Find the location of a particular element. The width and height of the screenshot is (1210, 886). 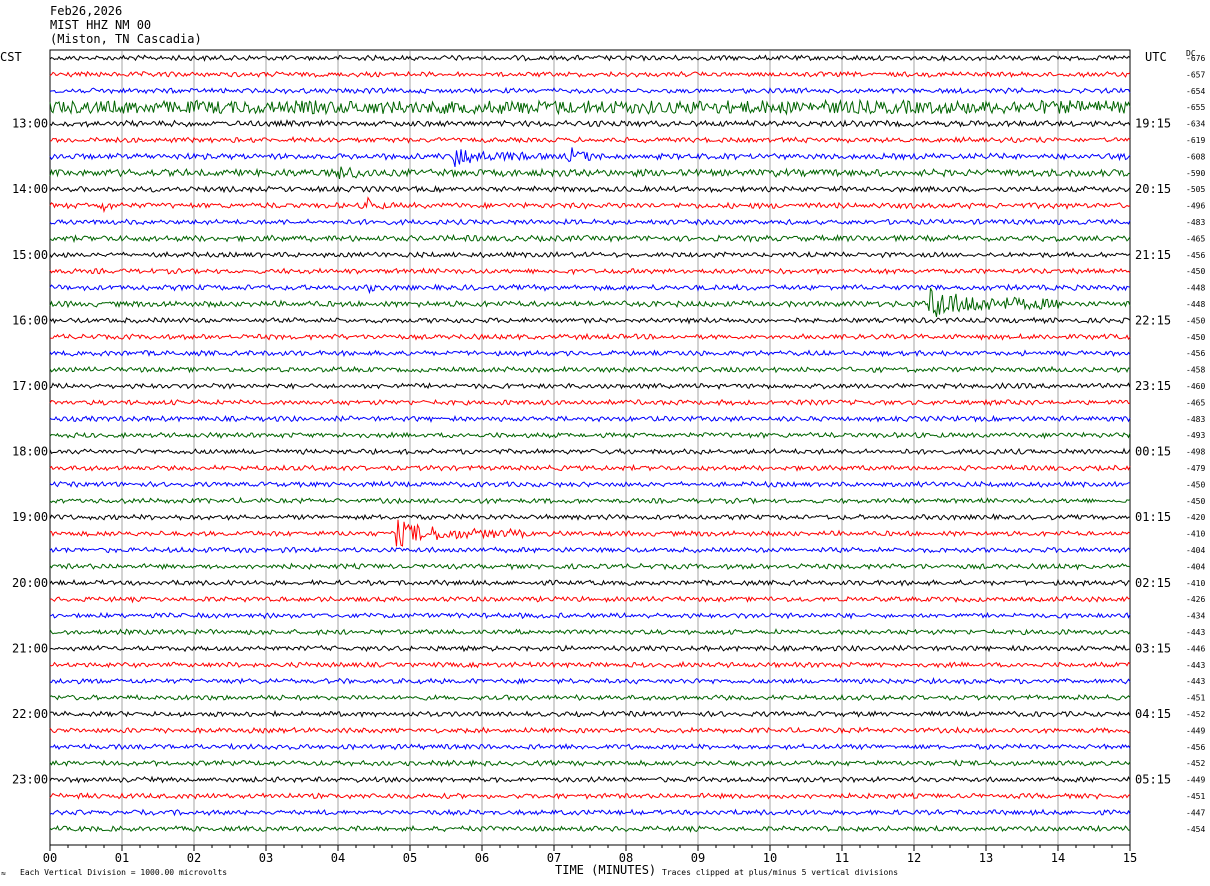

dc-offset-header: DC is located at coordinates (1191, 53).